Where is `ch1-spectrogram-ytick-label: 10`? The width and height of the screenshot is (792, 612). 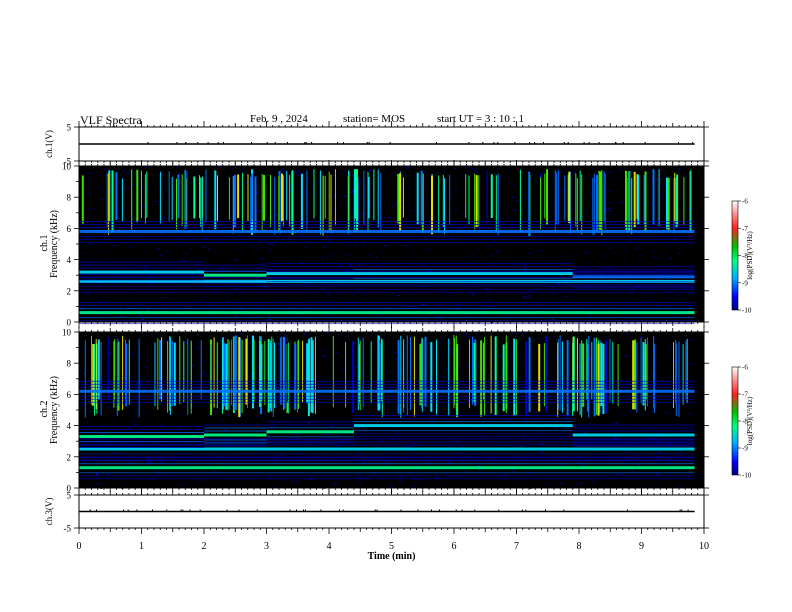 ch1-spectrogram-ytick-label: 10 is located at coordinates (67, 167).